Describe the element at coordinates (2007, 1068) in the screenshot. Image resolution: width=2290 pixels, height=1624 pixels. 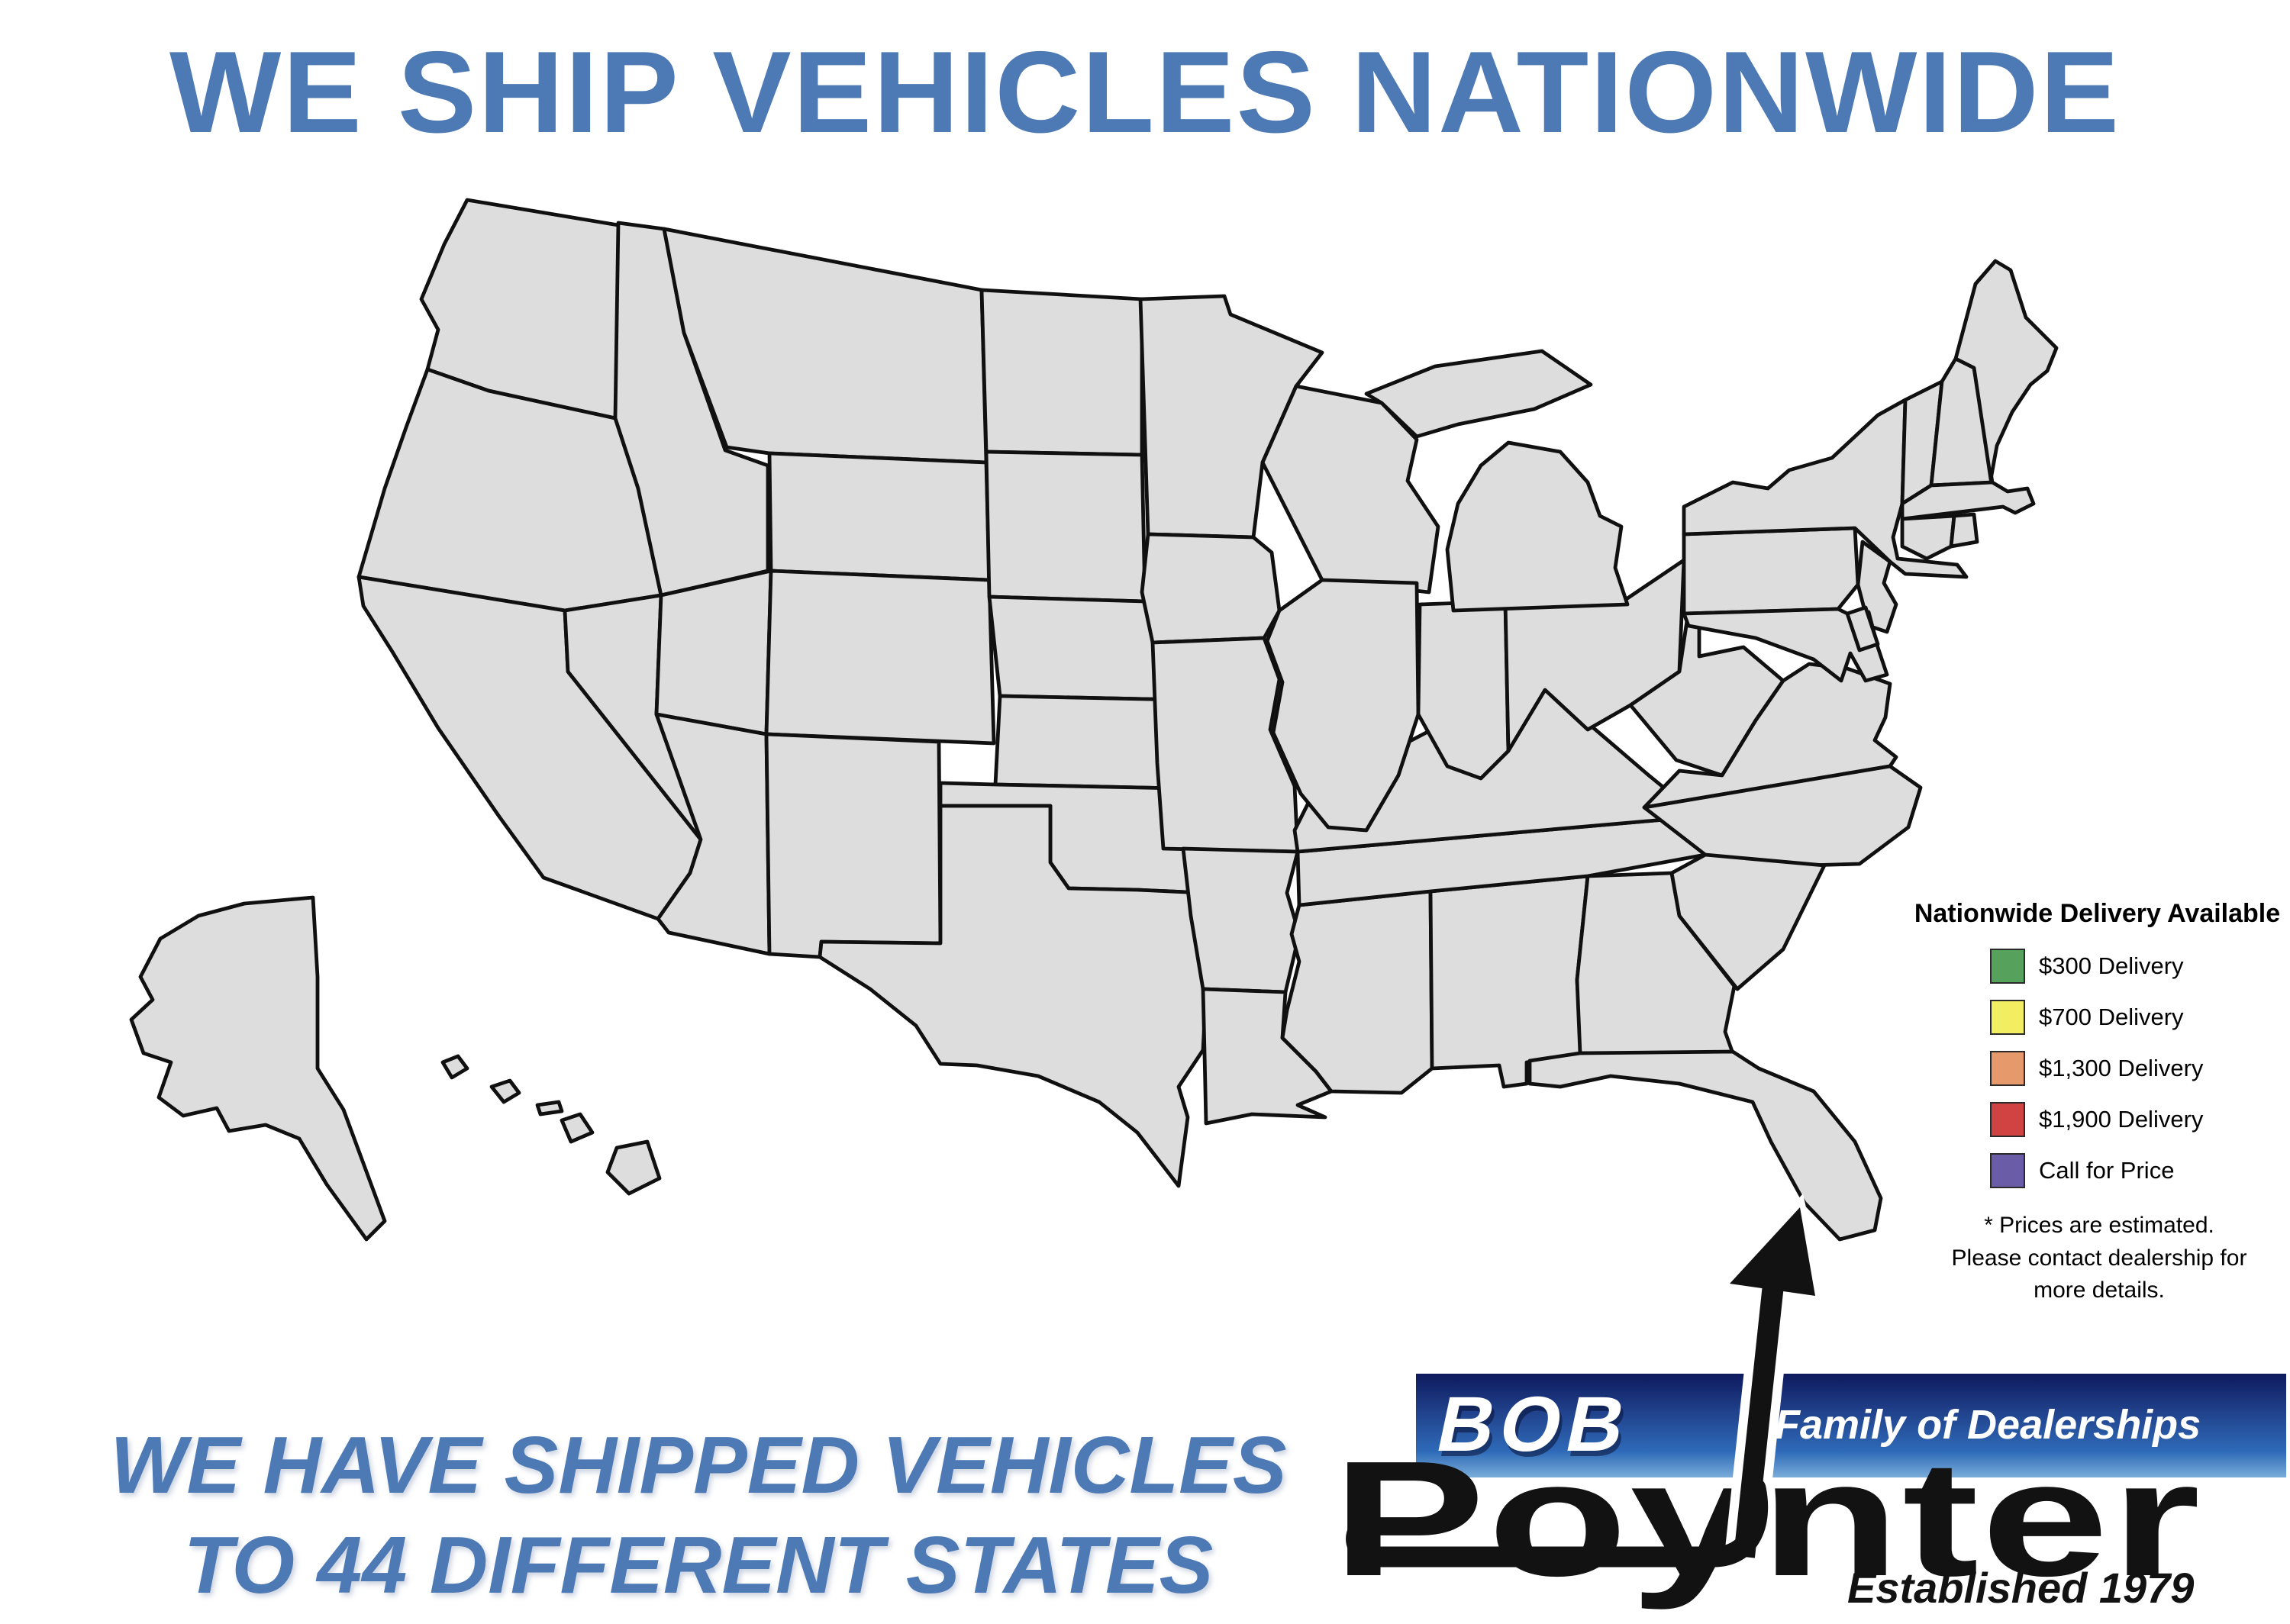
I see `orange-swatch-icon` at that location.